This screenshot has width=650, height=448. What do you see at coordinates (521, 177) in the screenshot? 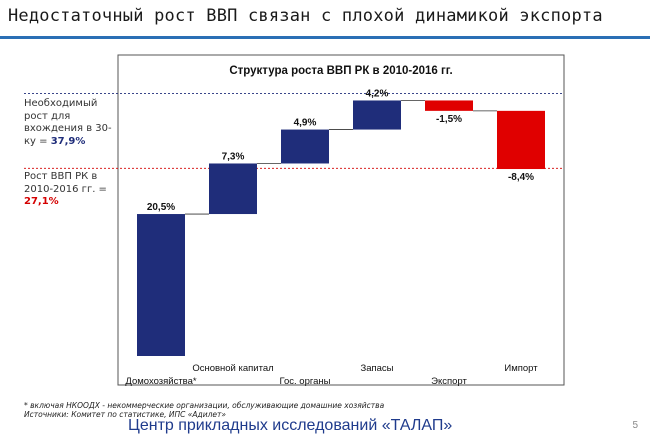
I see `value-label: -8,4%` at bounding box center [521, 177].